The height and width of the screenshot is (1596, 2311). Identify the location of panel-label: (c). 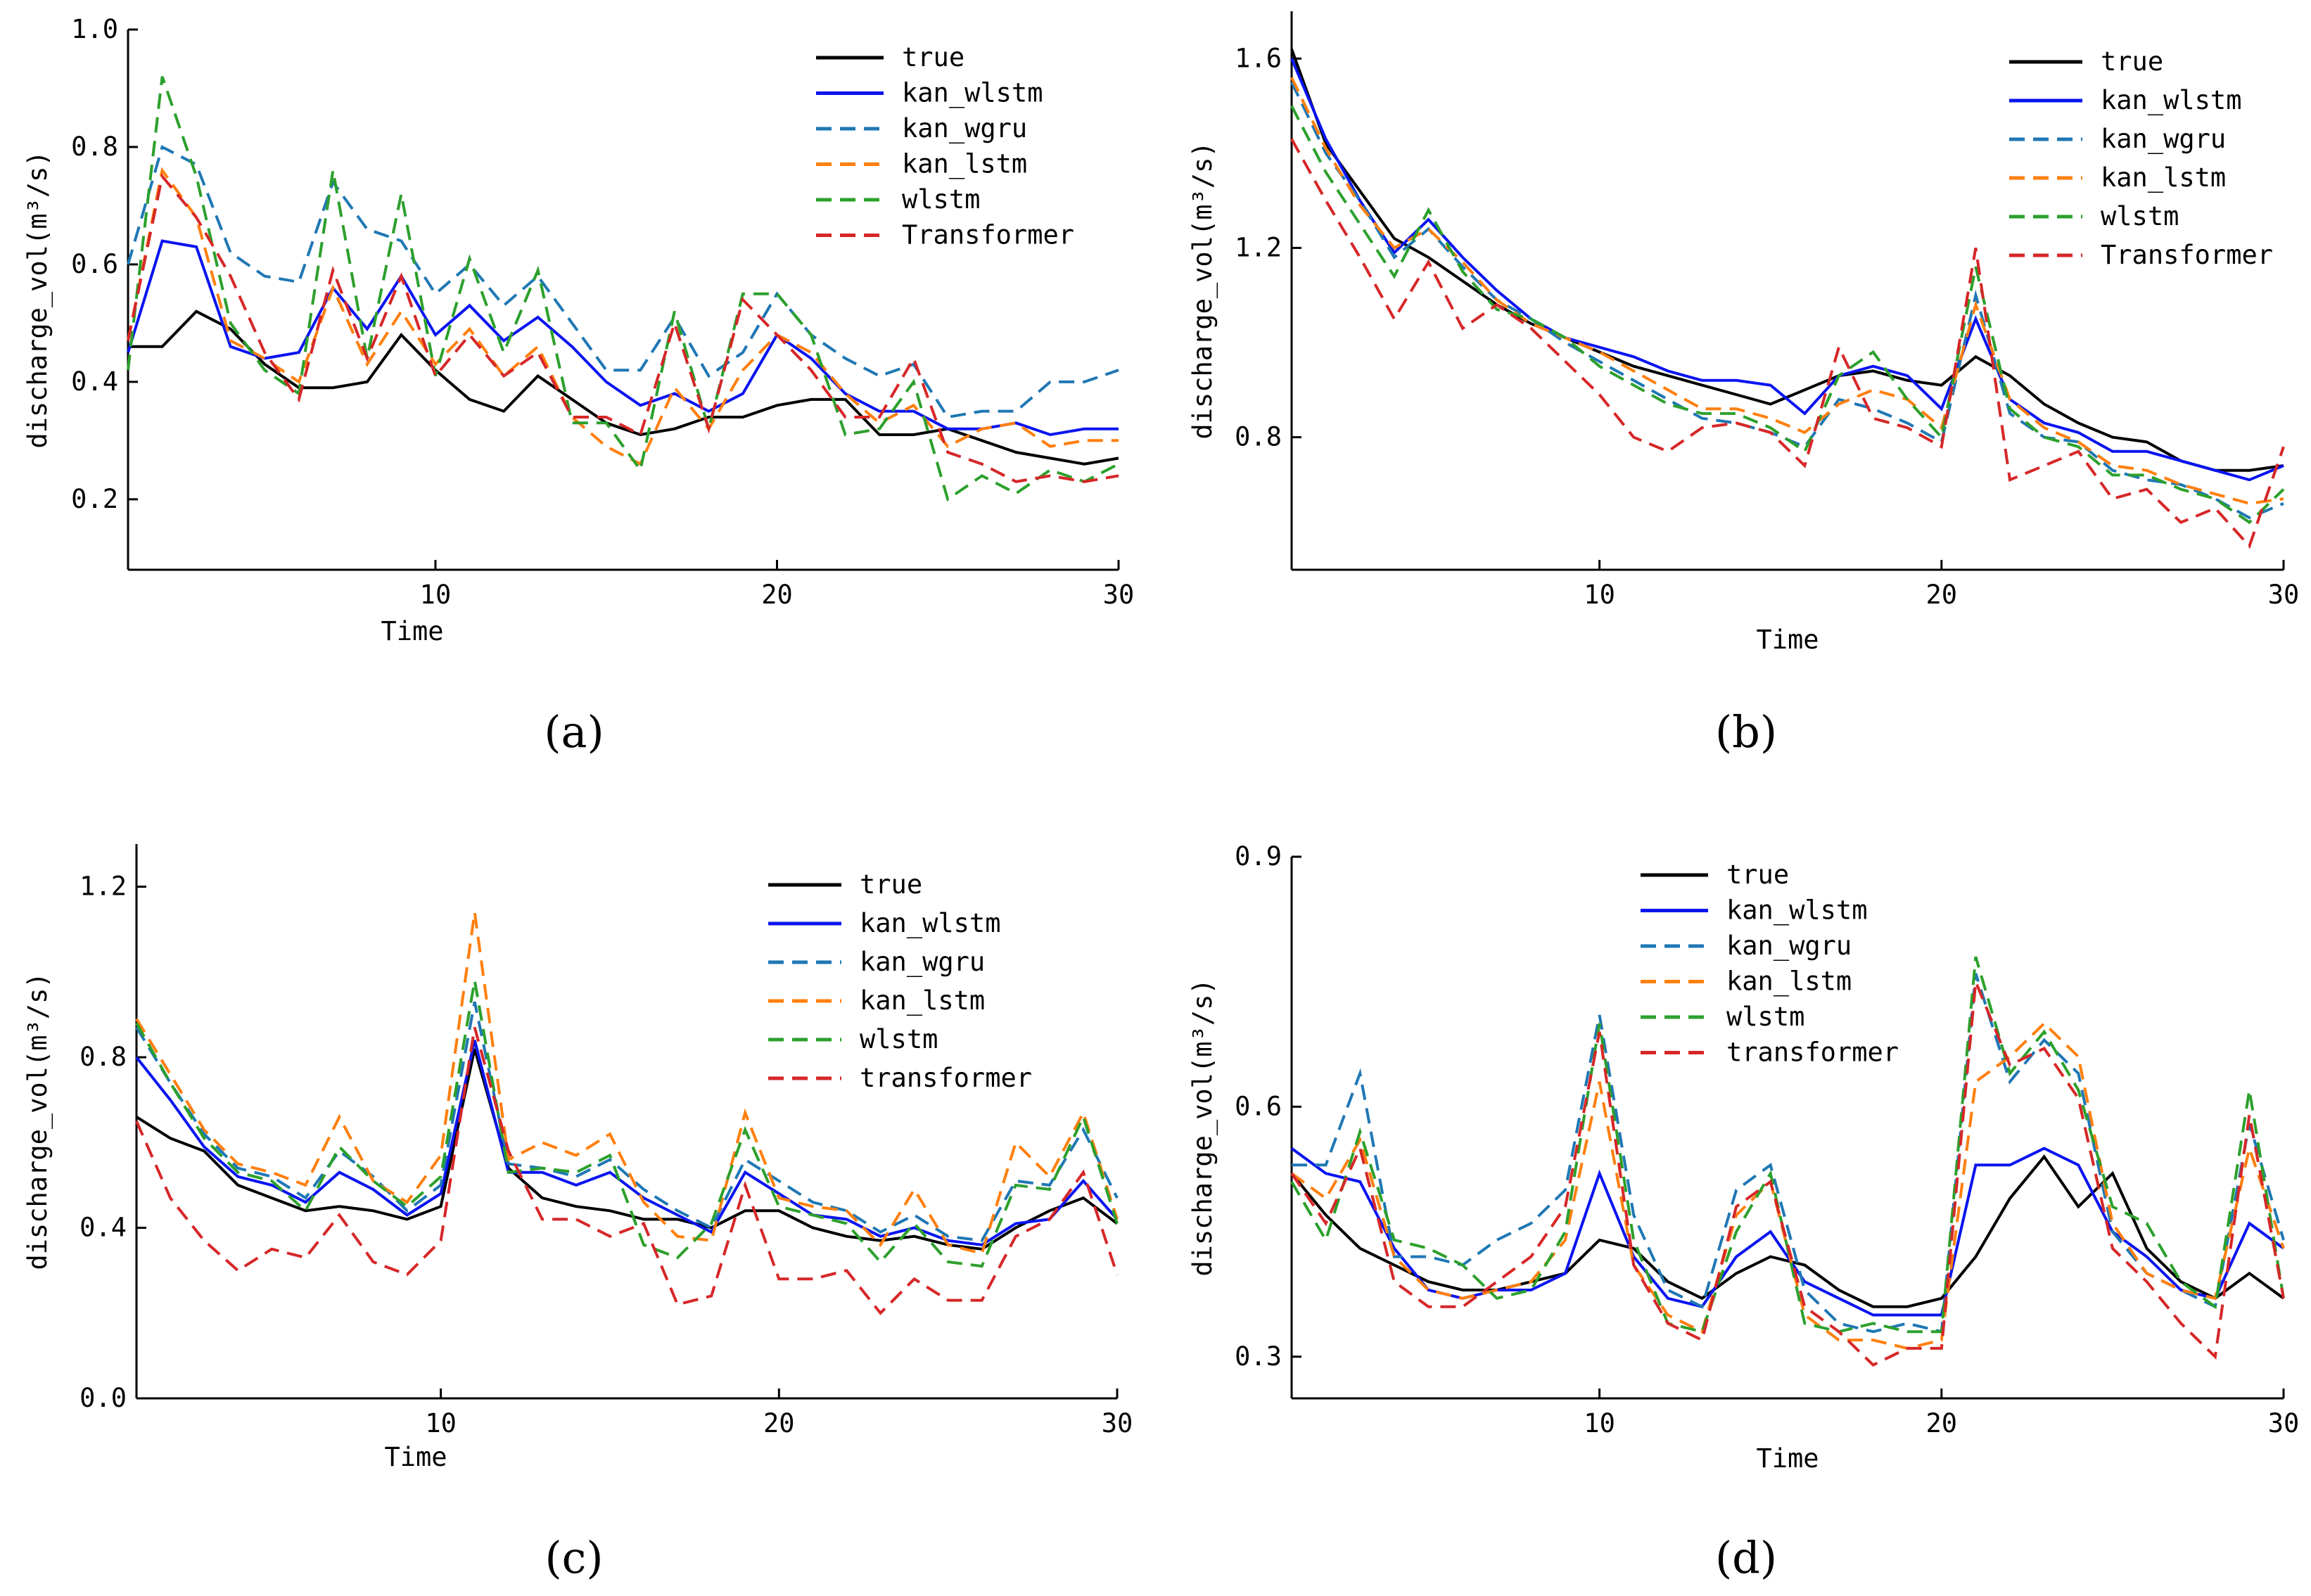
(574, 1557).